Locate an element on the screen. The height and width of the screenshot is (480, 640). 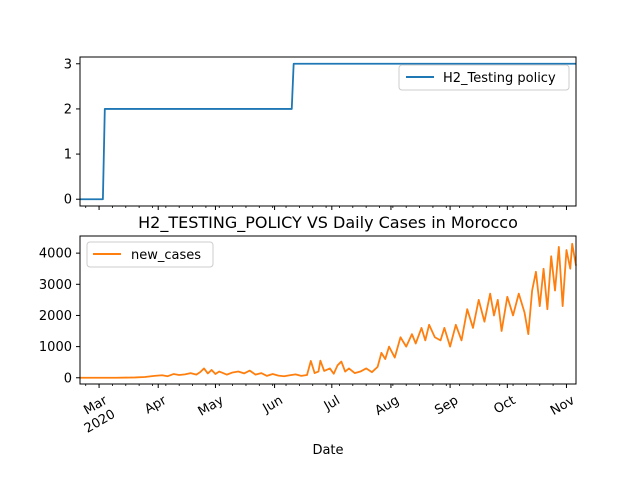
y-tick-label: 2 is located at coordinates (68, 109).